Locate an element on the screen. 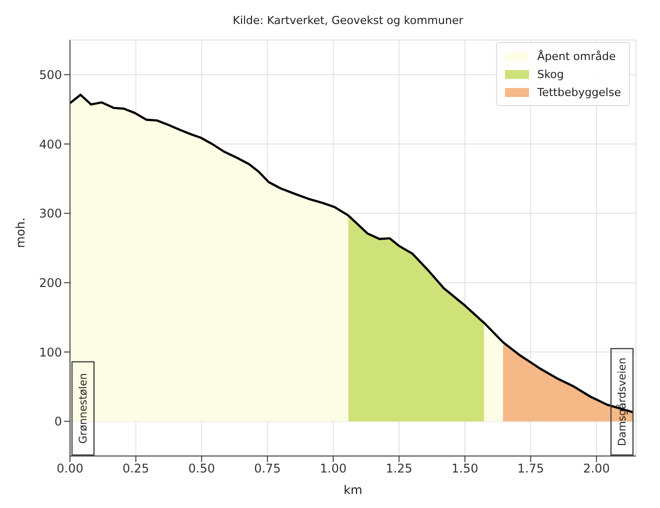 This screenshot has width=660, height=508. annotation: Damsgårdsveien is located at coordinates (622, 402).